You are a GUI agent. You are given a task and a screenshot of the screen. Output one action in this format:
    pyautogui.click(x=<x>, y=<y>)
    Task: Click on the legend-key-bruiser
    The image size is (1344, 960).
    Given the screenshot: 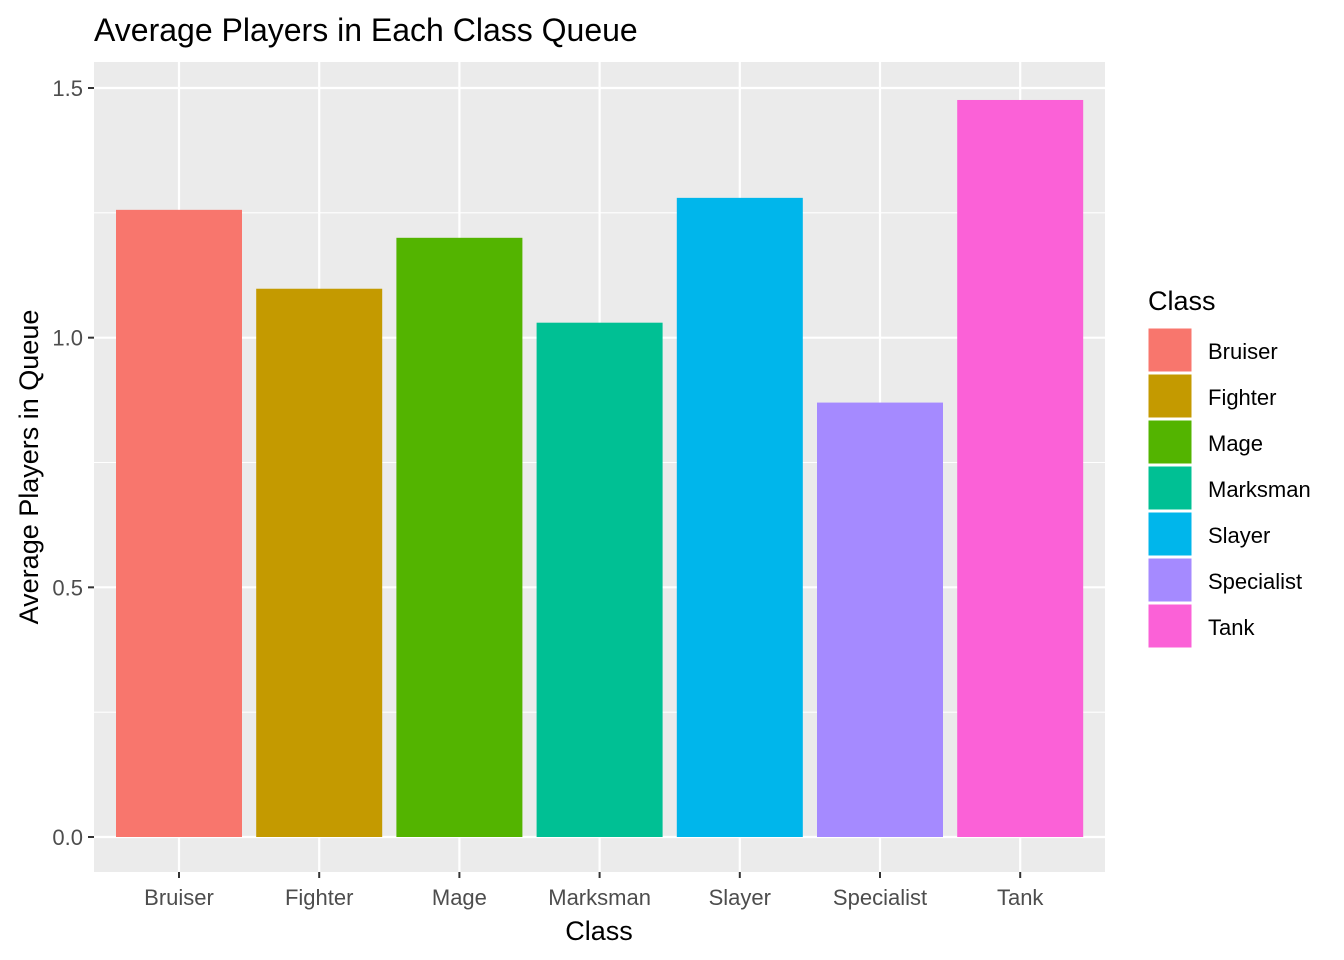 What is the action you would take?
    pyautogui.click(x=1170, y=350)
    